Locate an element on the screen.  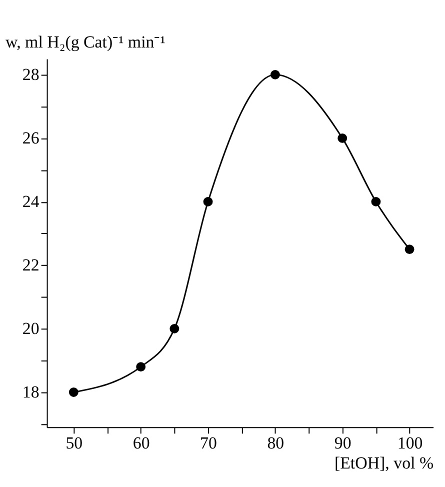
x-tick-label: 90 is located at coordinates (343, 443).